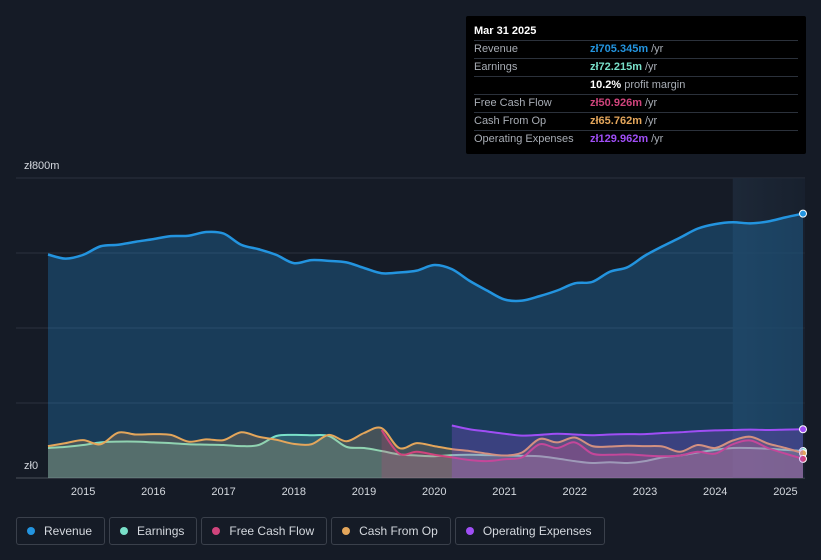 Image resolution: width=821 pixels, height=560 pixels. What do you see at coordinates (504, 492) in the screenshot?
I see `x-tick-label: 2021` at bounding box center [504, 492].